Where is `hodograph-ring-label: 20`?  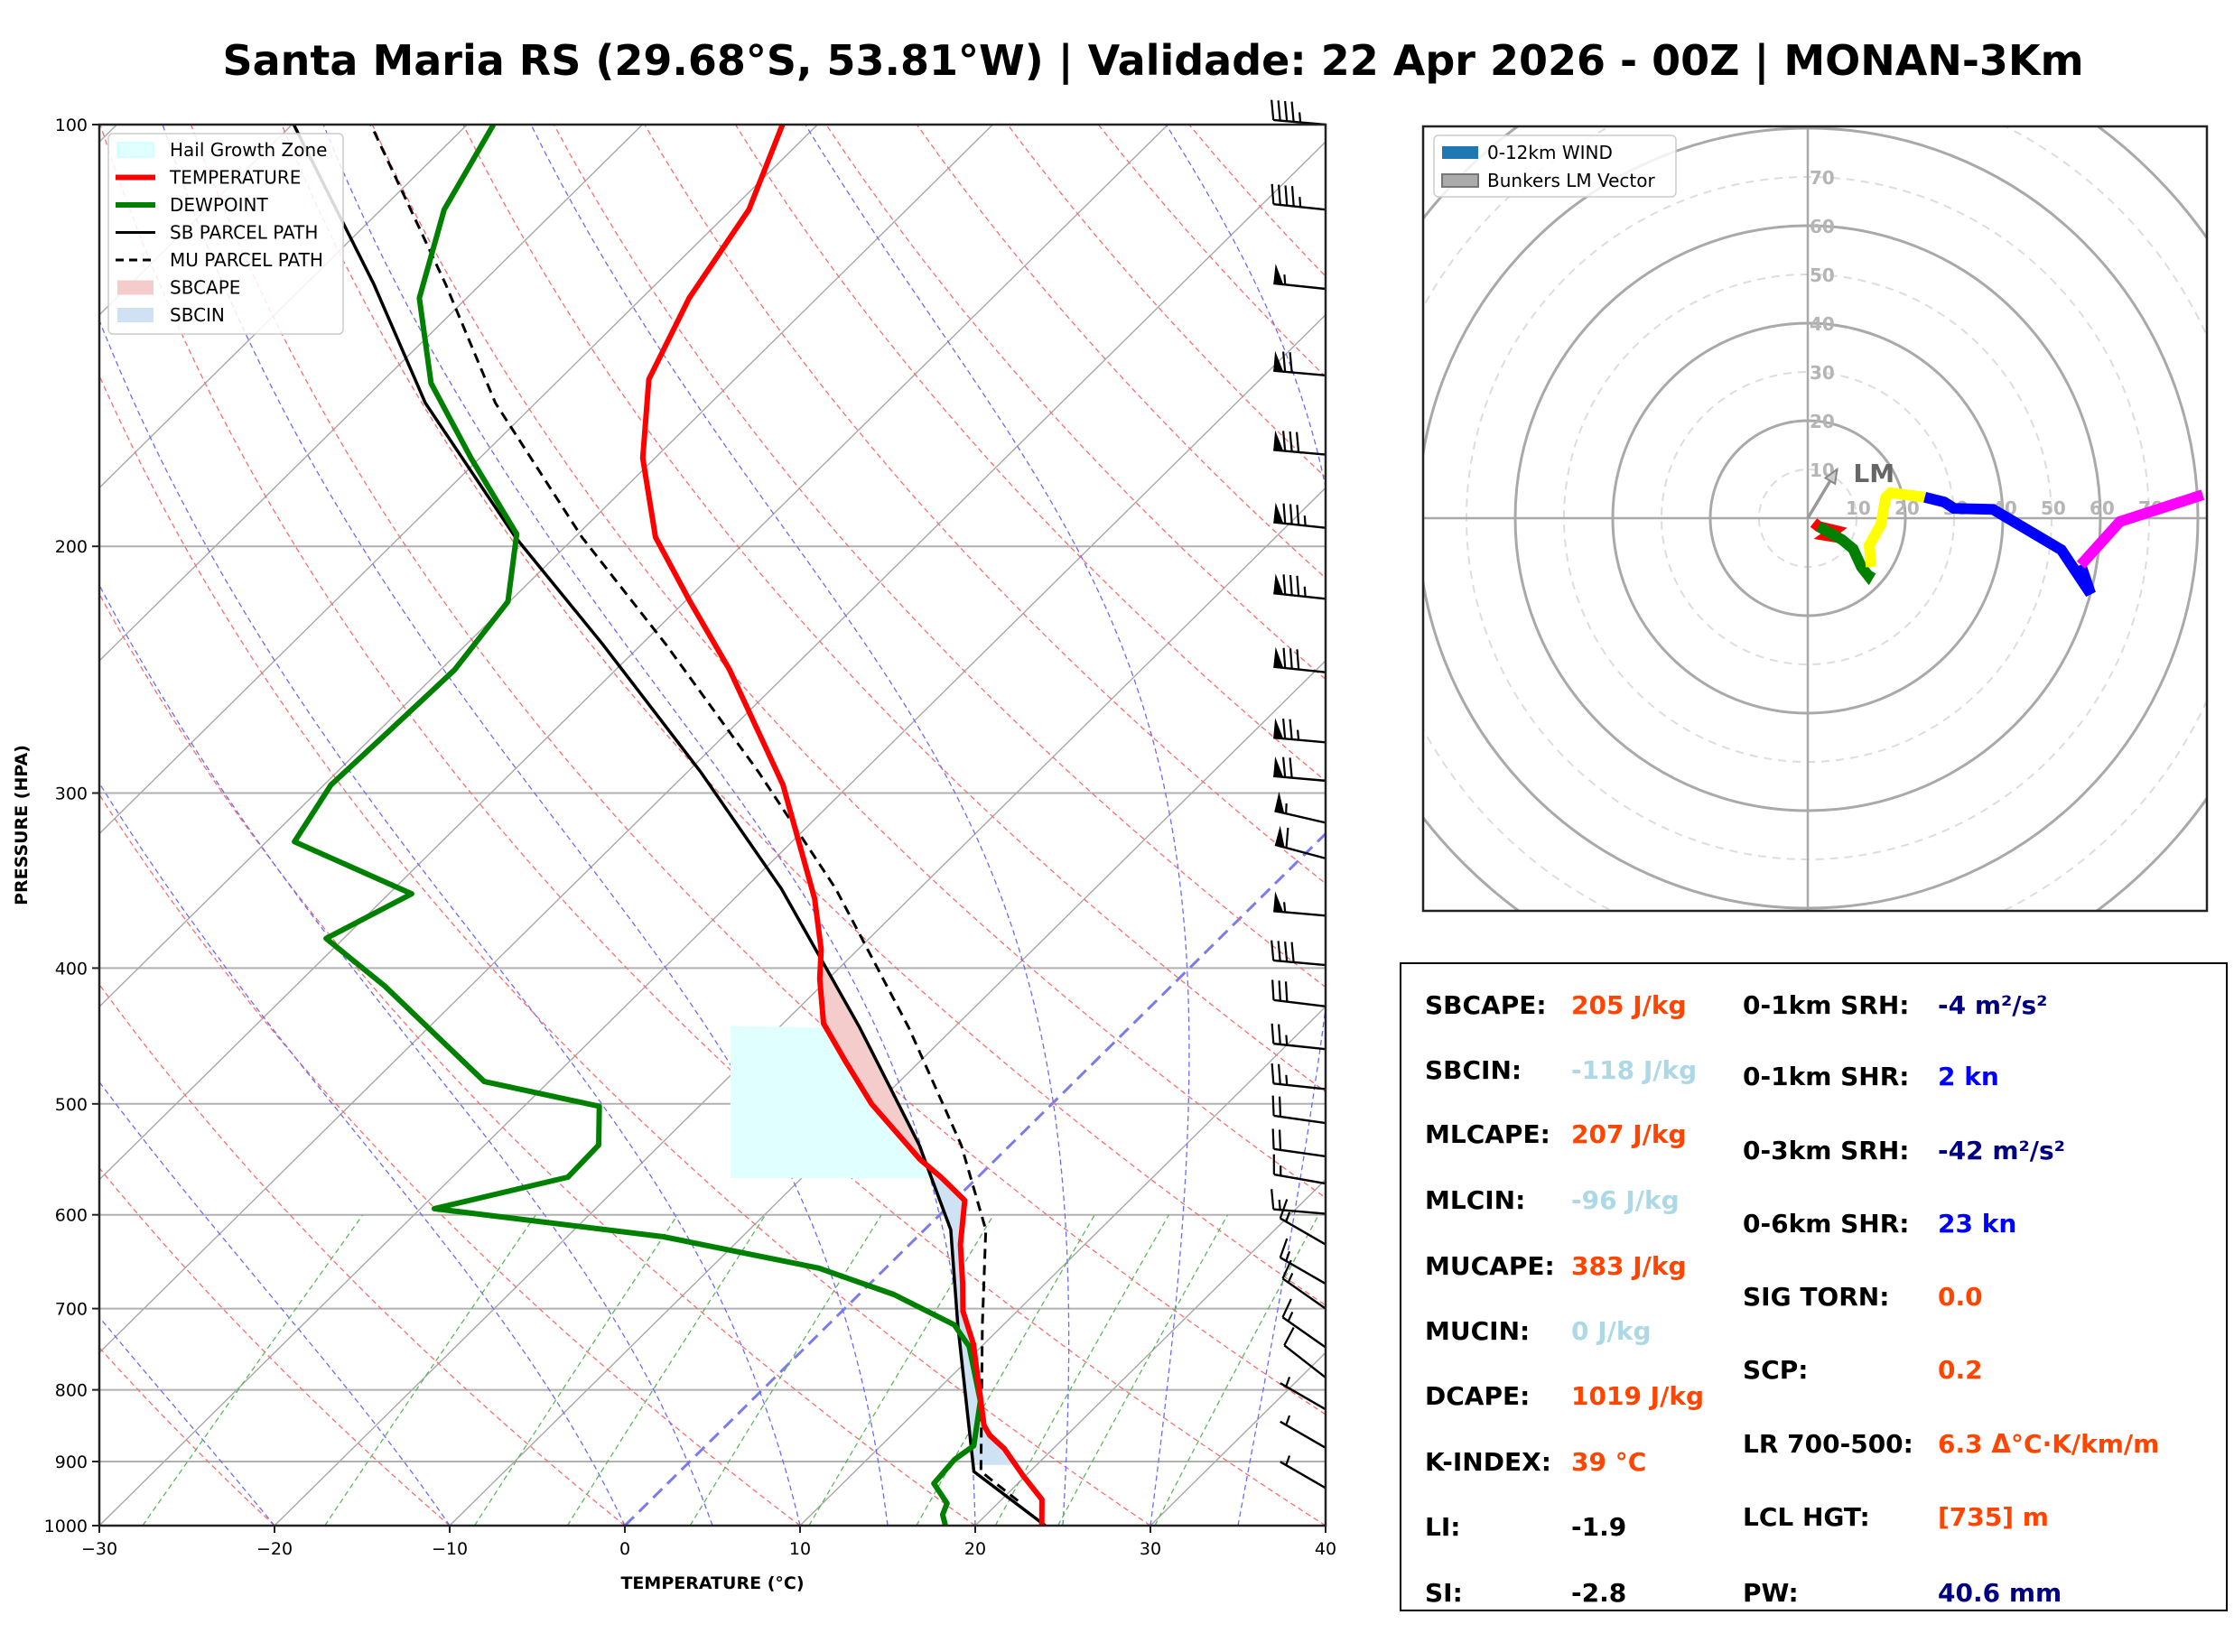
hodograph-ring-label: 20 is located at coordinates (1822, 421).